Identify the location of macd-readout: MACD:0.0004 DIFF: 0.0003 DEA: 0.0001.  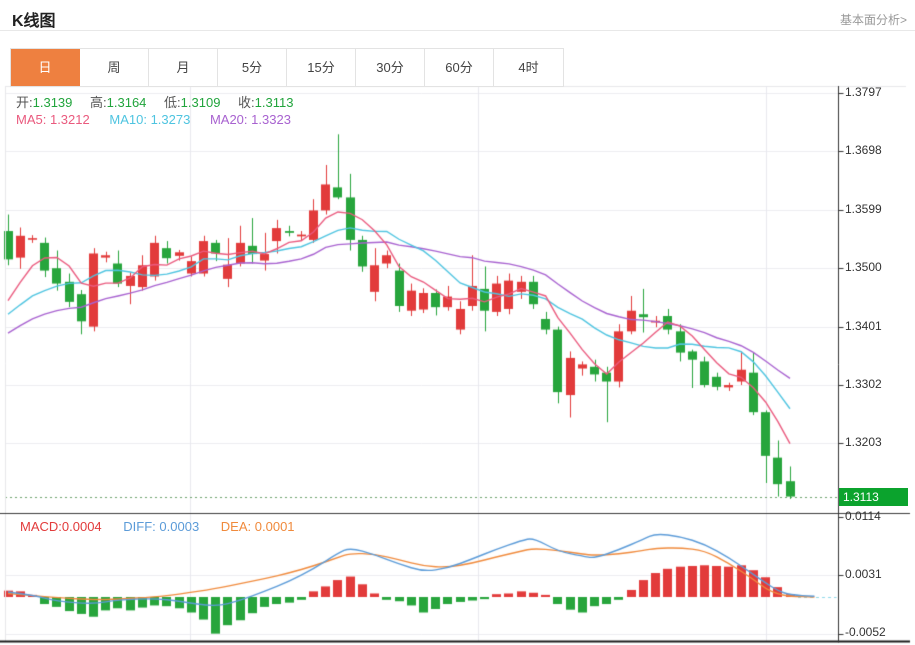
(166, 526).